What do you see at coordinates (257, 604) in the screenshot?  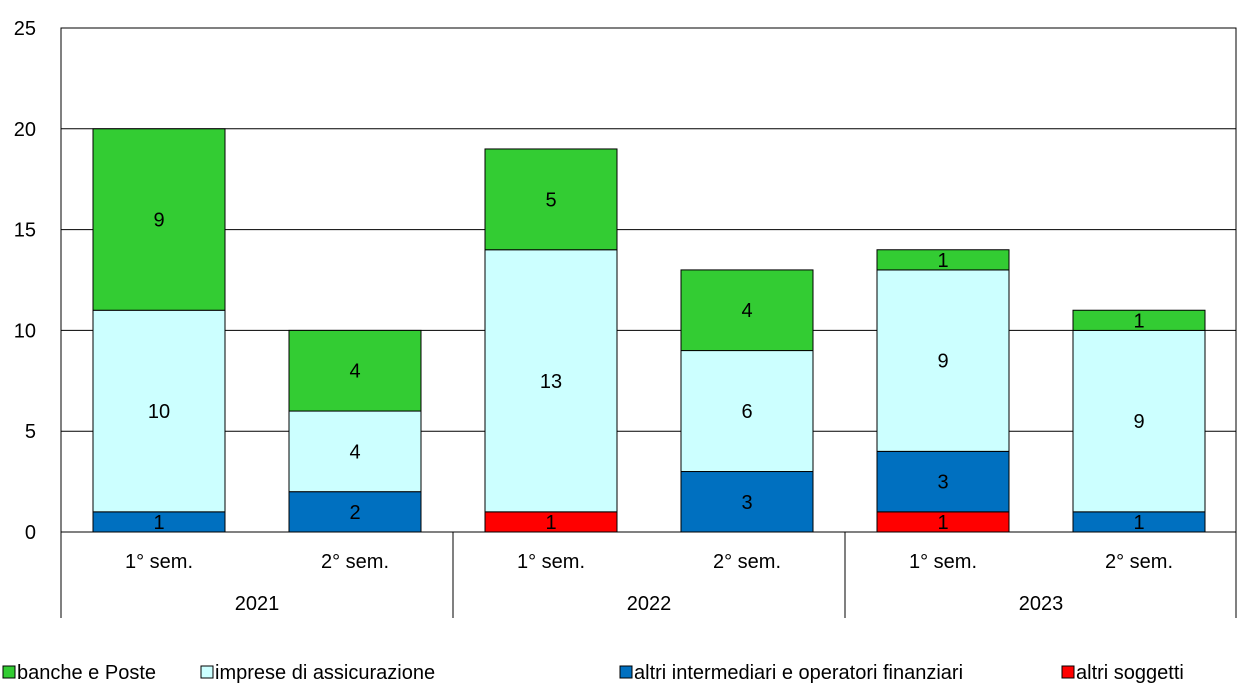 I see `x-group-label: 2021` at bounding box center [257, 604].